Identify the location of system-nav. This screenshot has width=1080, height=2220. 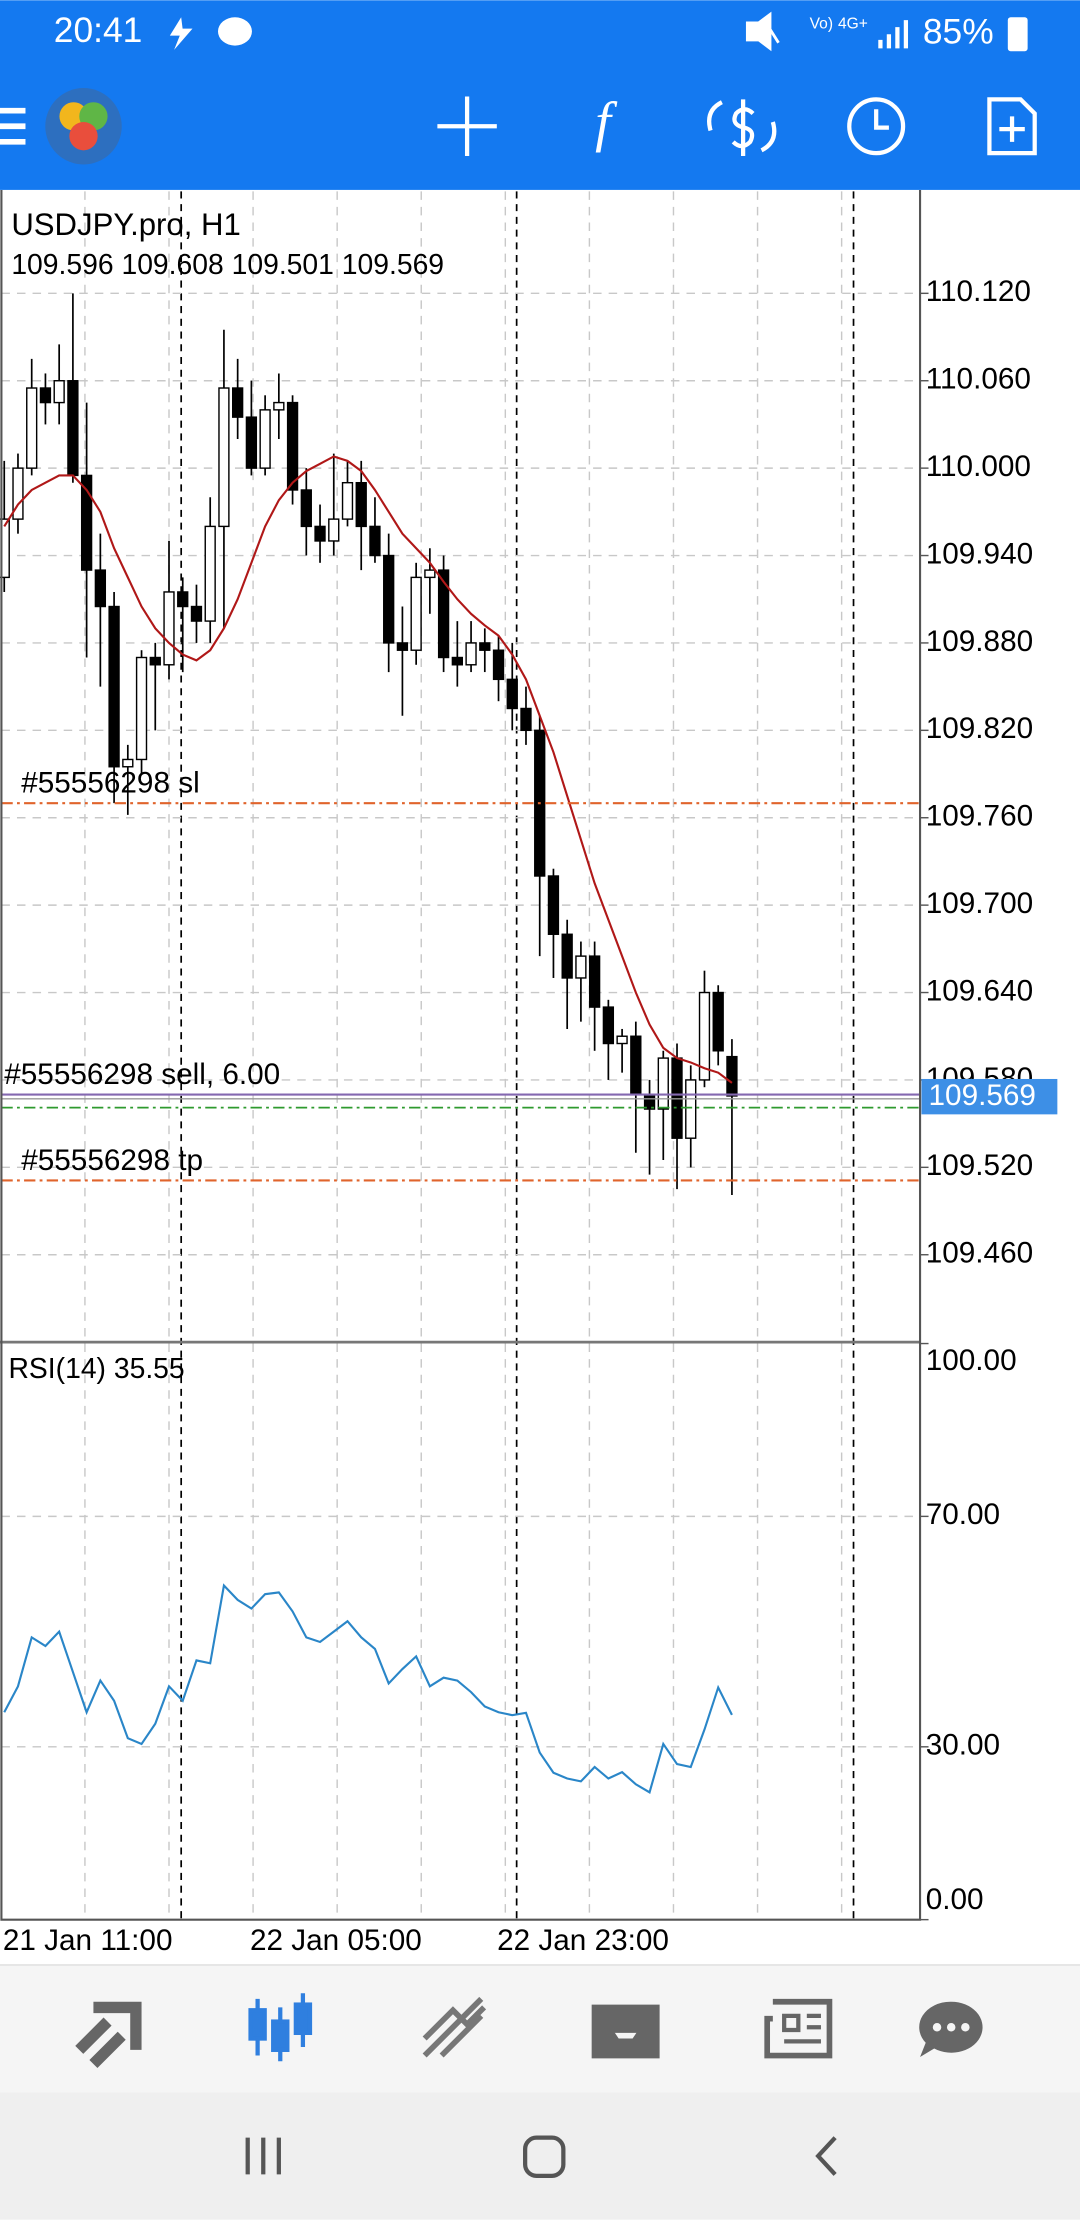
(540, 2156).